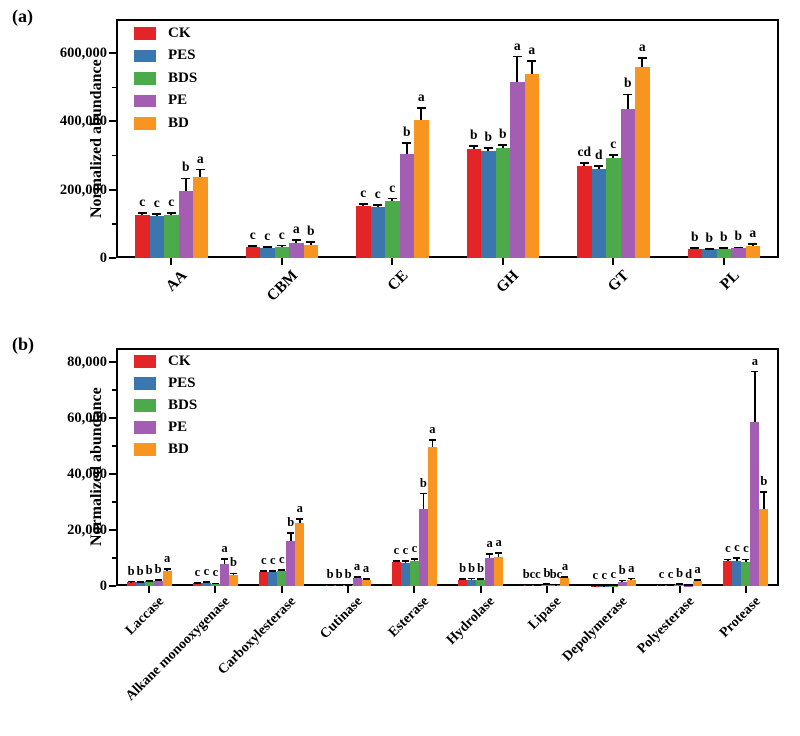 The width and height of the screenshot is (800, 736). I want to click on error-cap-bd-gt, so click(642, 58).